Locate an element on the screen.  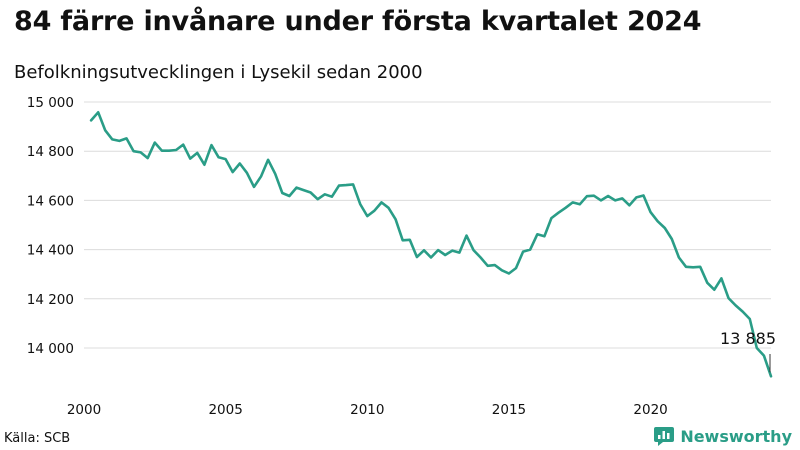
data-label: 13 885 is located at coordinates (748, 338).